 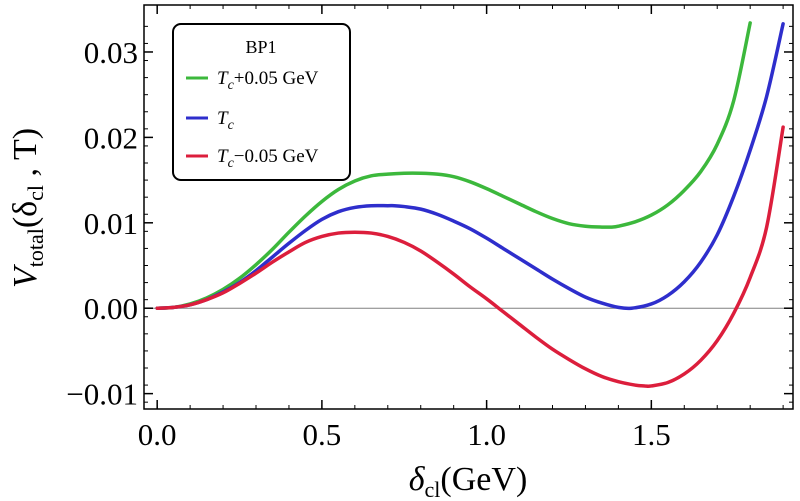 I want to click on legend-label-tc-plus: Tc+0.05 GeV, so click(x=268, y=80).